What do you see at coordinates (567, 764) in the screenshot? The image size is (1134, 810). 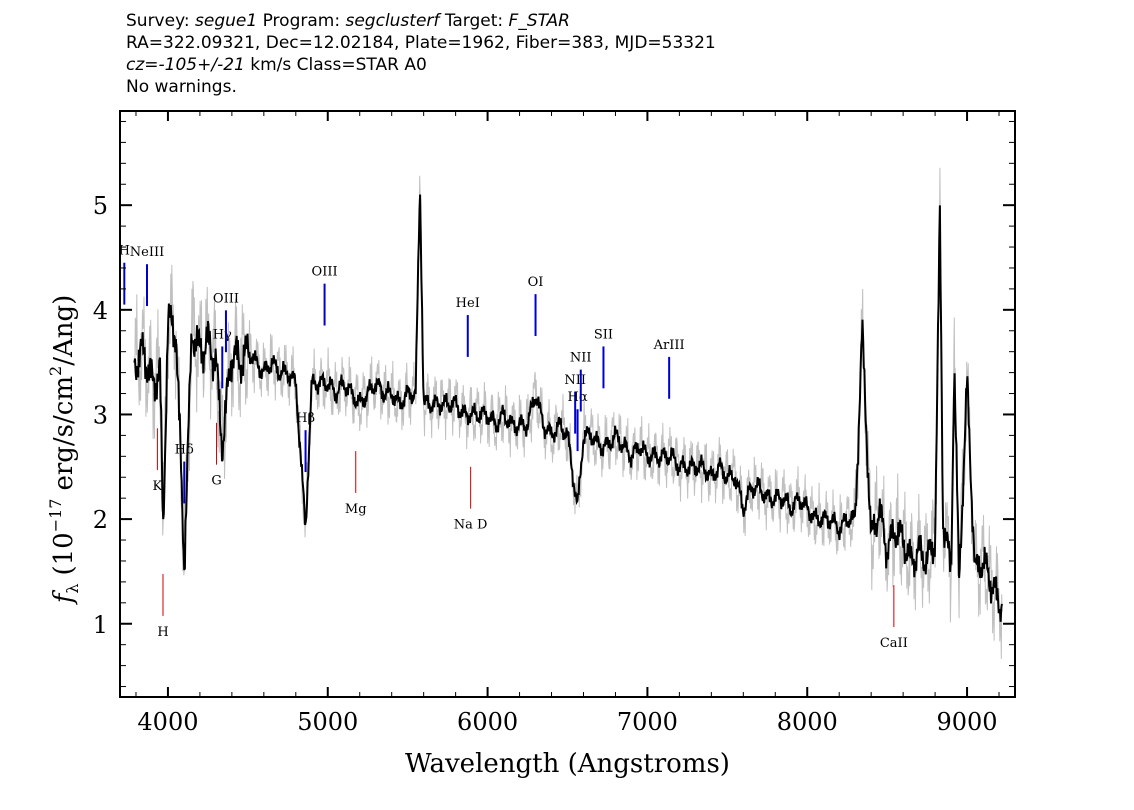 I see `x-axis-label: Wavelength (Angstroms)` at bounding box center [567, 764].